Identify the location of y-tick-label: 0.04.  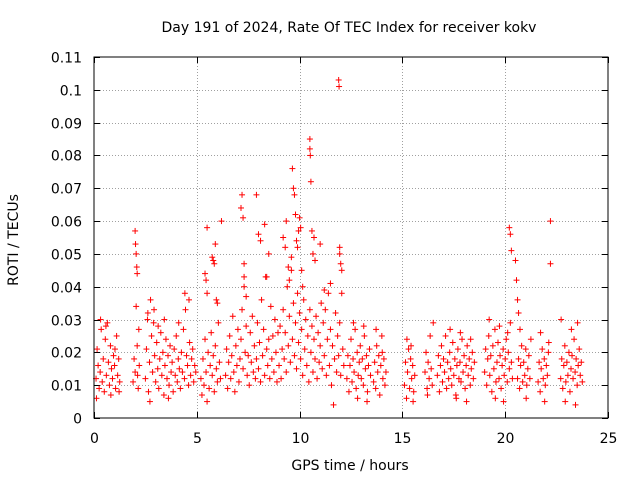
(66, 289).